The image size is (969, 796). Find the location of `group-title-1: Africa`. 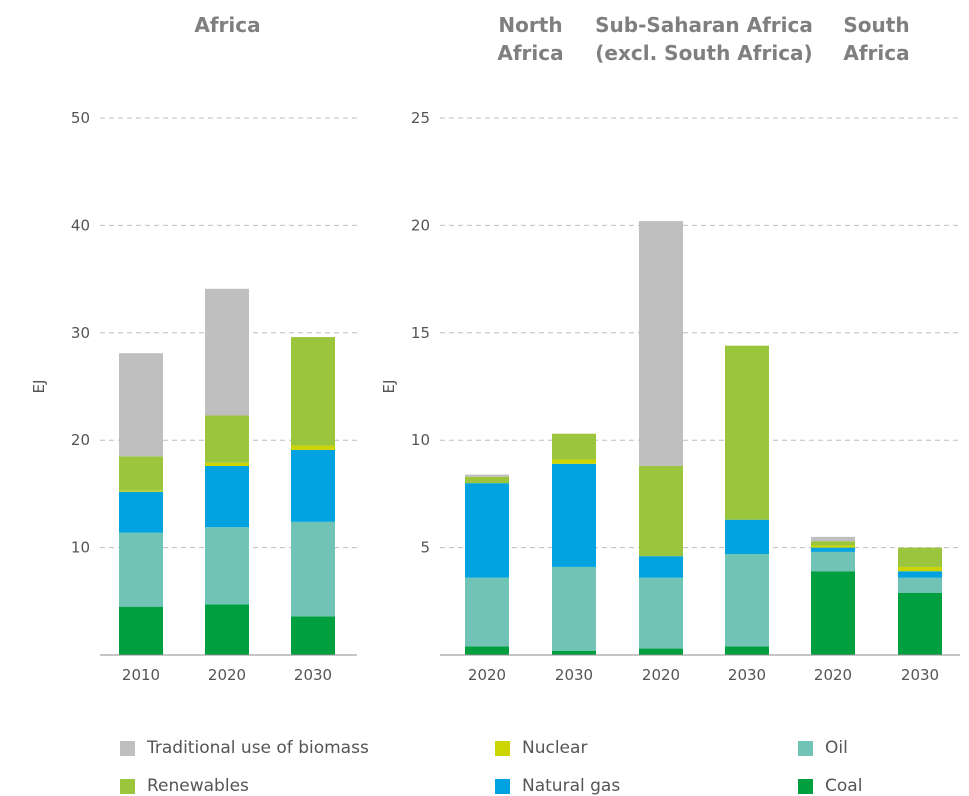

group-title-1: Africa is located at coordinates (530, 53).